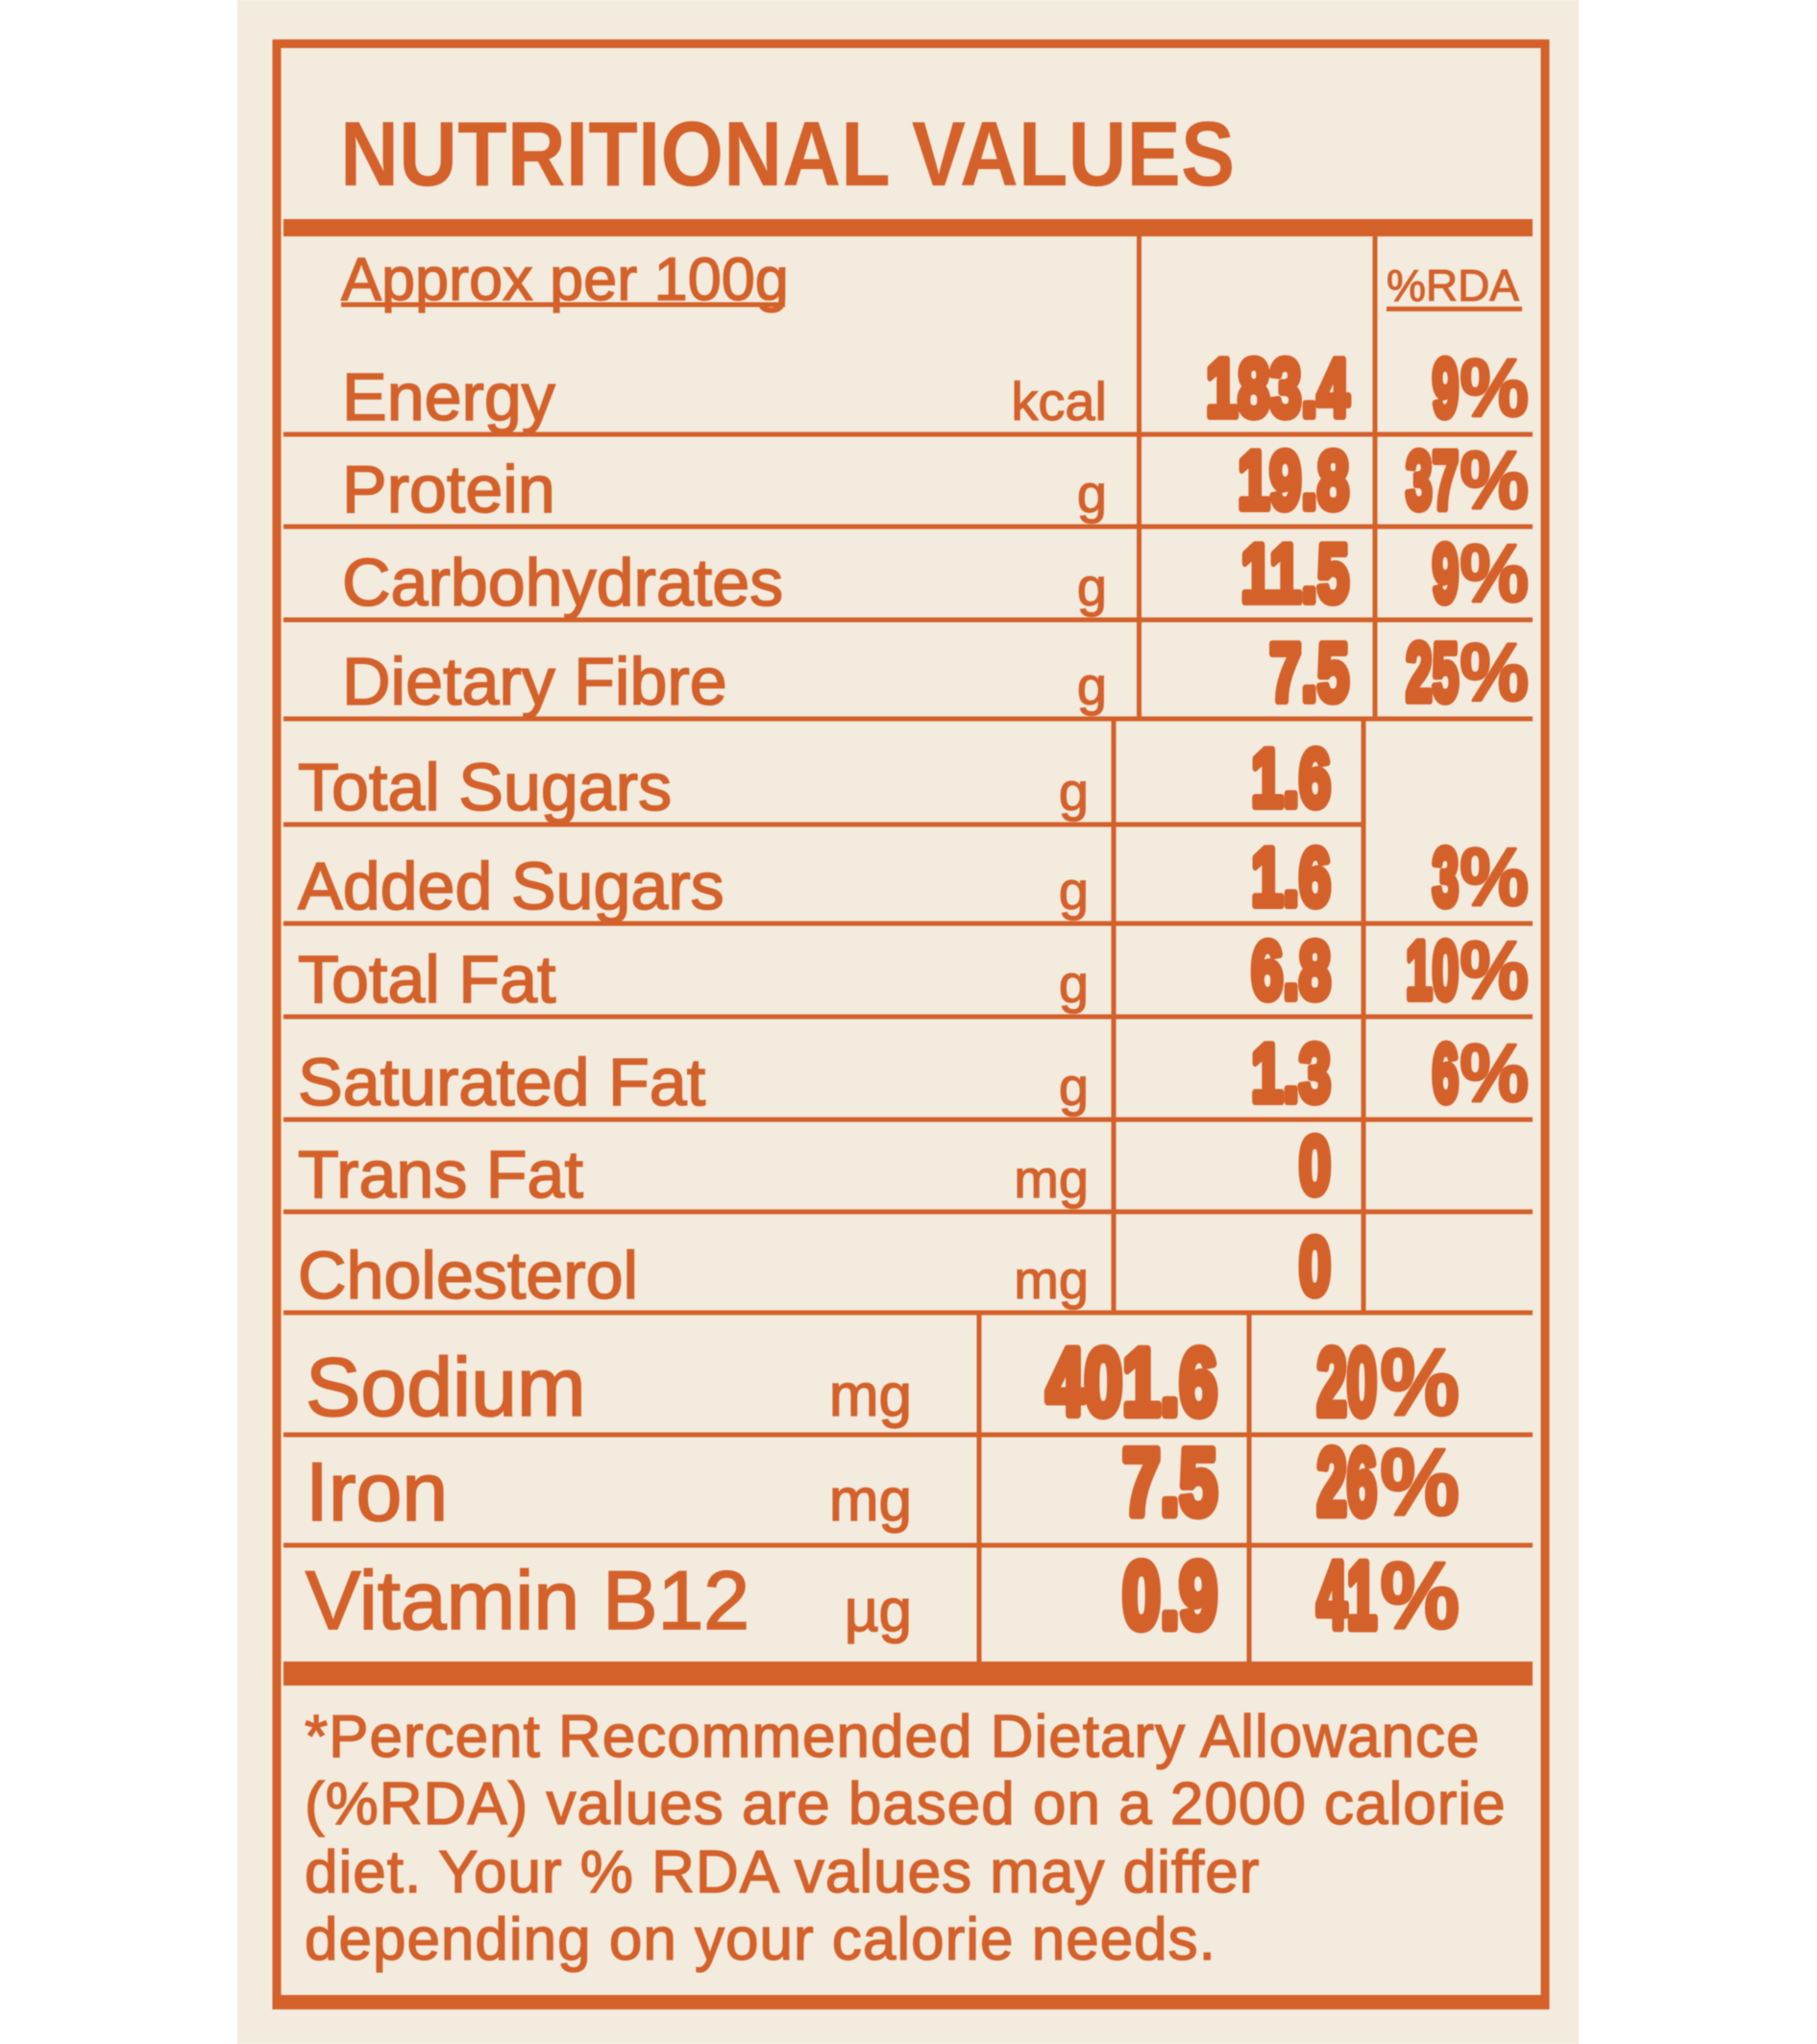 The image size is (1817, 2044). What do you see at coordinates (1432, 970) in the screenshot?
I see `svg-text: 10` at bounding box center [1432, 970].